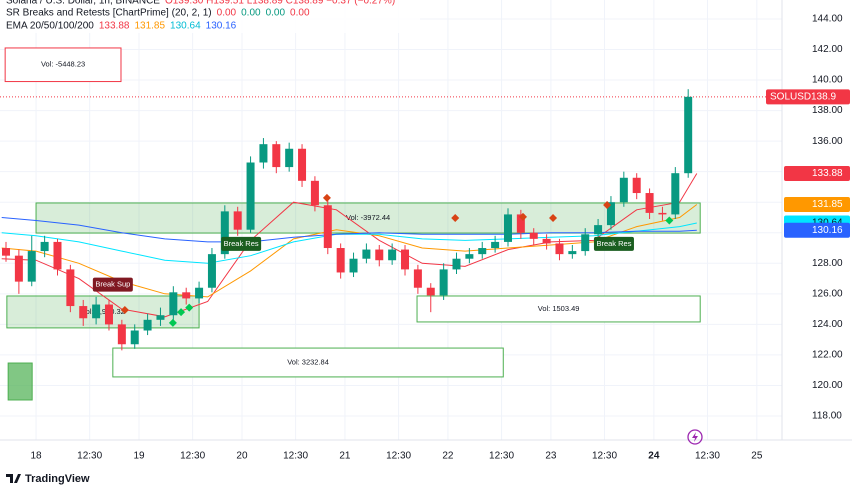  What do you see at coordinates (242, 456) in the screenshot?
I see `x-tick-label: 20` at bounding box center [242, 456].